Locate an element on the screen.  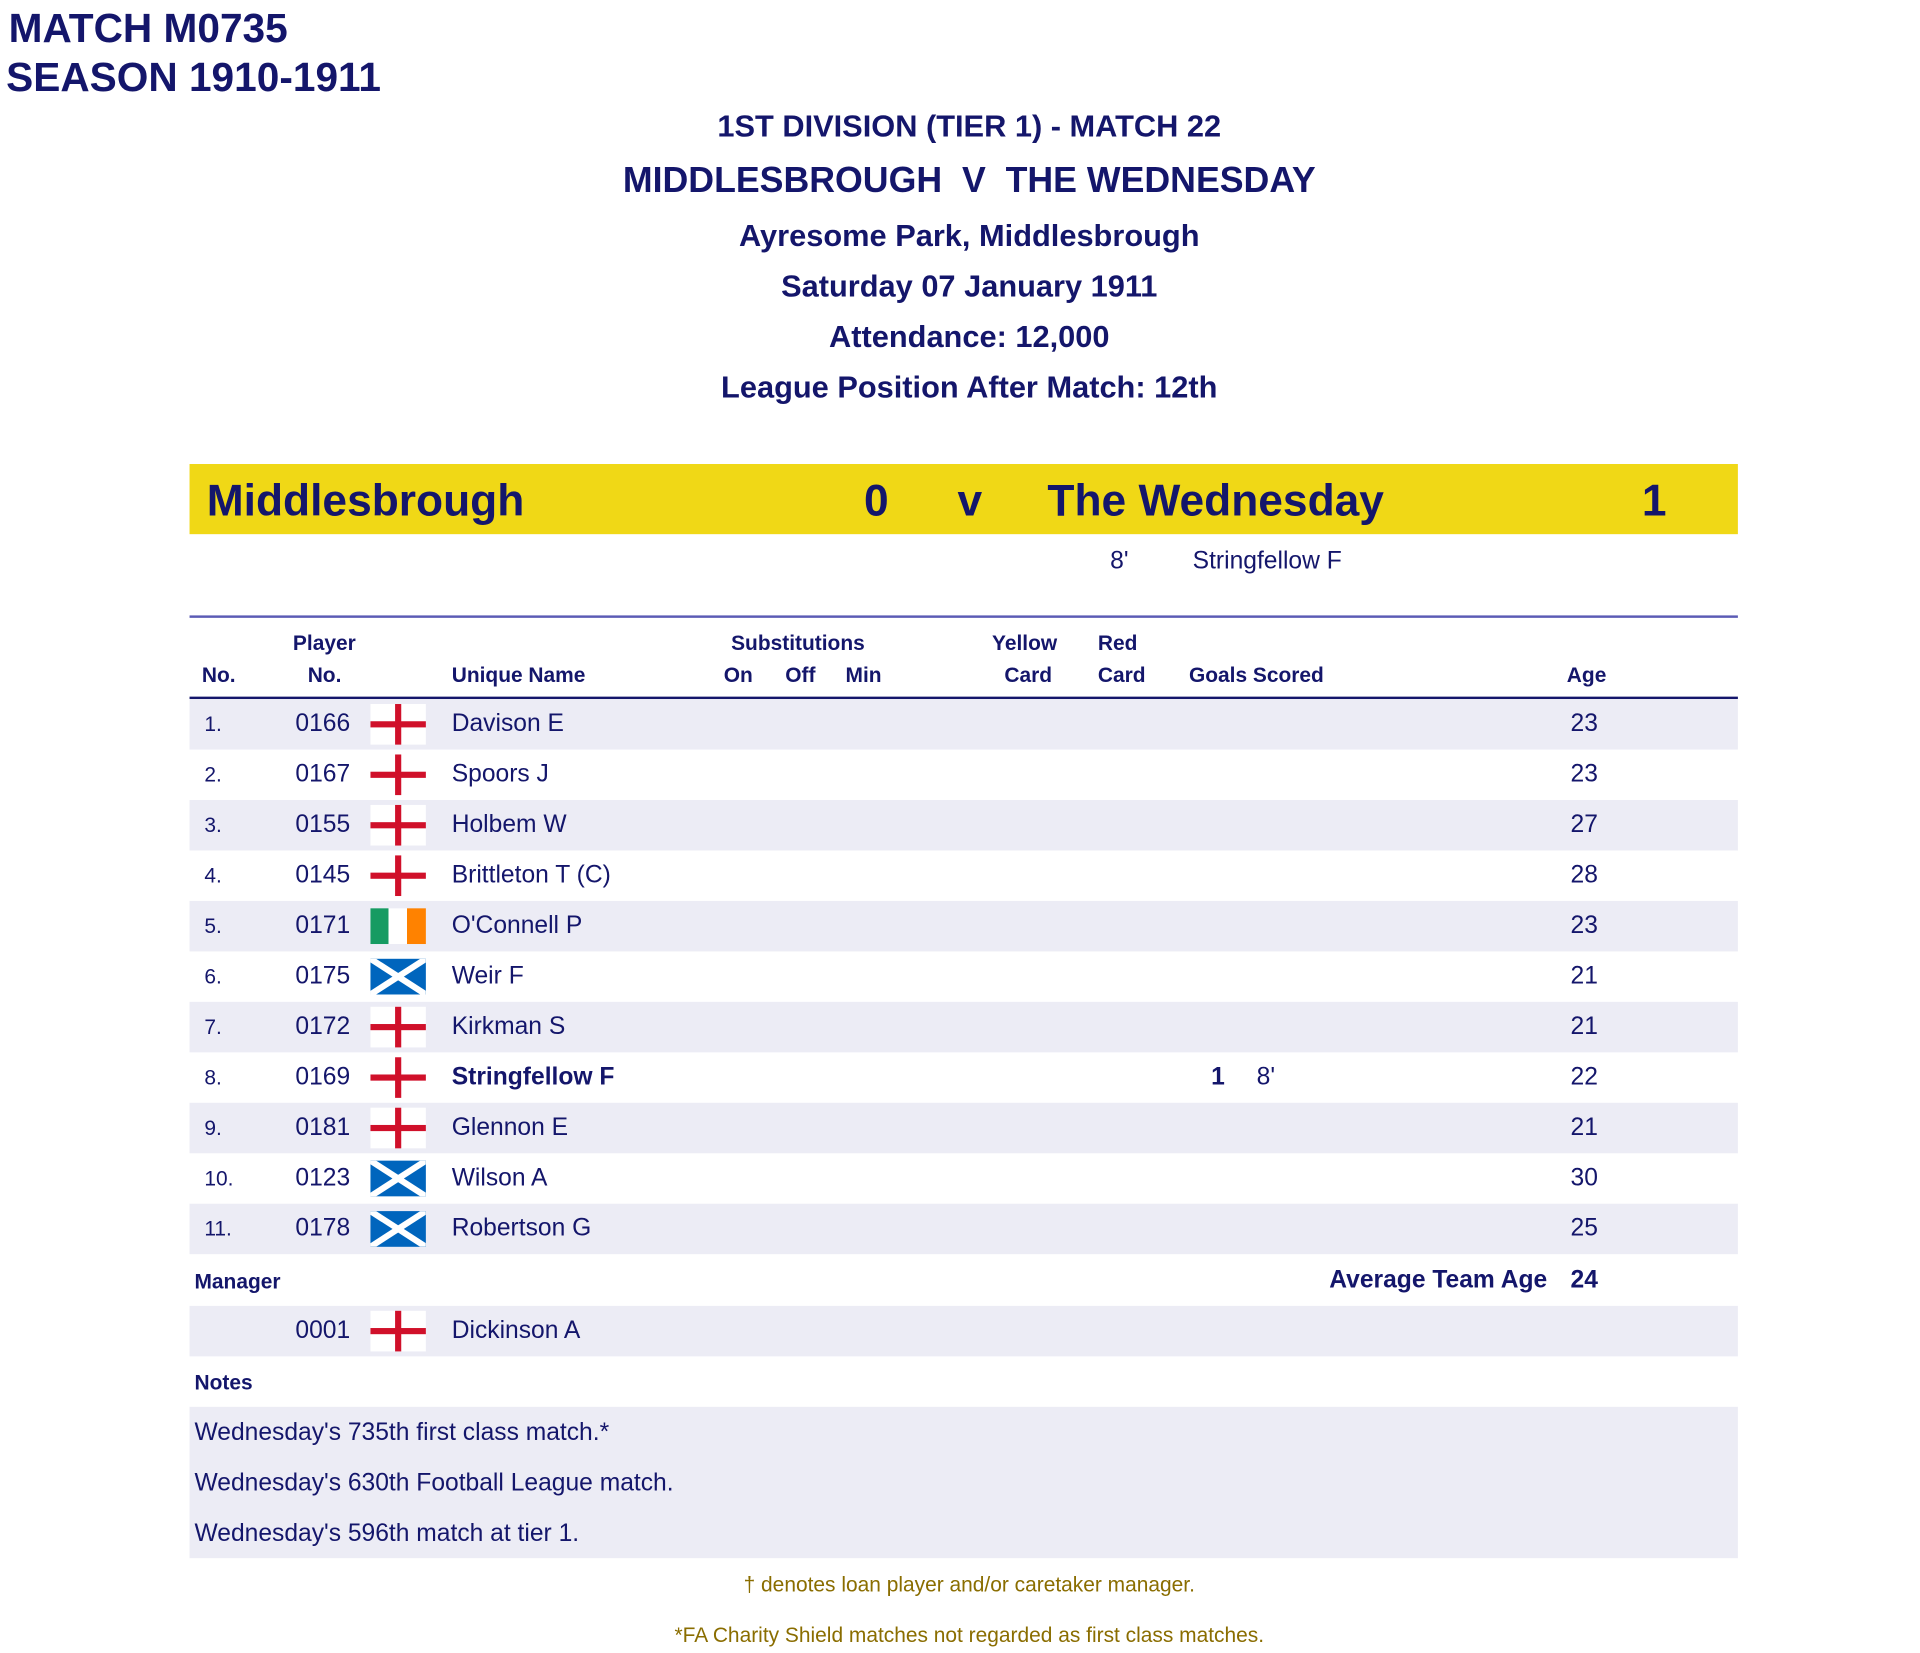
attendance: Attendance: 12,000 is located at coordinates (969, 337).